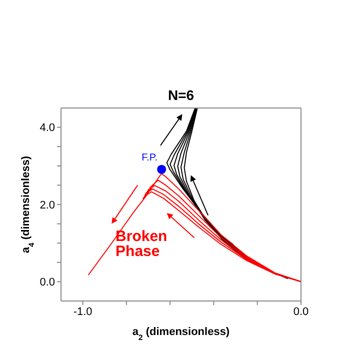  What do you see at coordinates (47, 205) in the screenshot?
I see `y-tick-label: 2.0` at bounding box center [47, 205].